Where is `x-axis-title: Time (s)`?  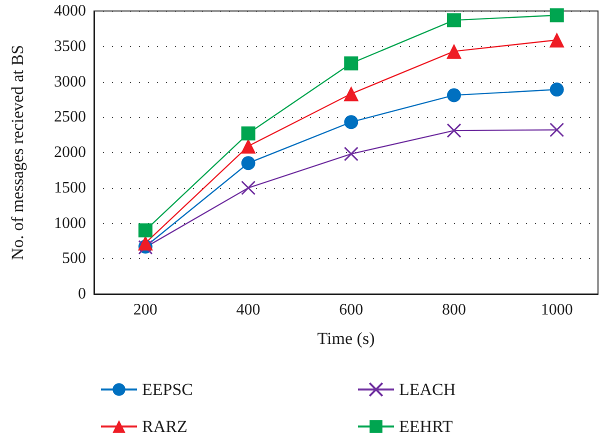 x-axis-title: Time (s) is located at coordinates (346, 338).